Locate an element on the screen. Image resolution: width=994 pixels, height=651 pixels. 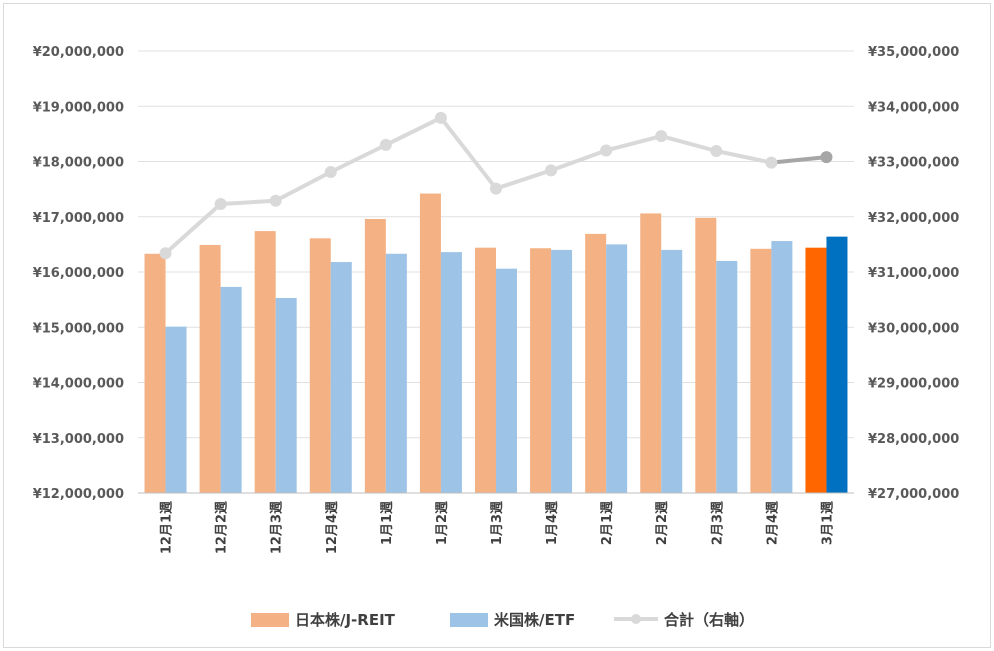
category-label: 2月3週 is located at coordinates (717, 523).